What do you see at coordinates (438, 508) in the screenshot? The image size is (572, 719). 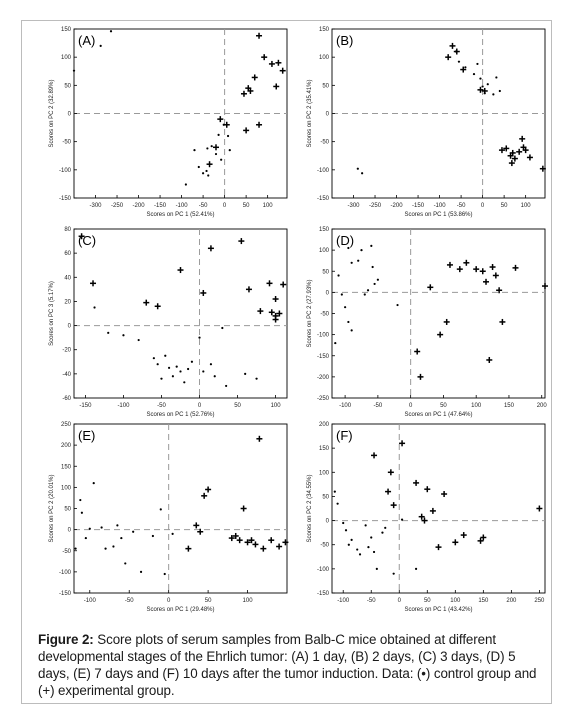 I see `plot-frame` at bounding box center [438, 508].